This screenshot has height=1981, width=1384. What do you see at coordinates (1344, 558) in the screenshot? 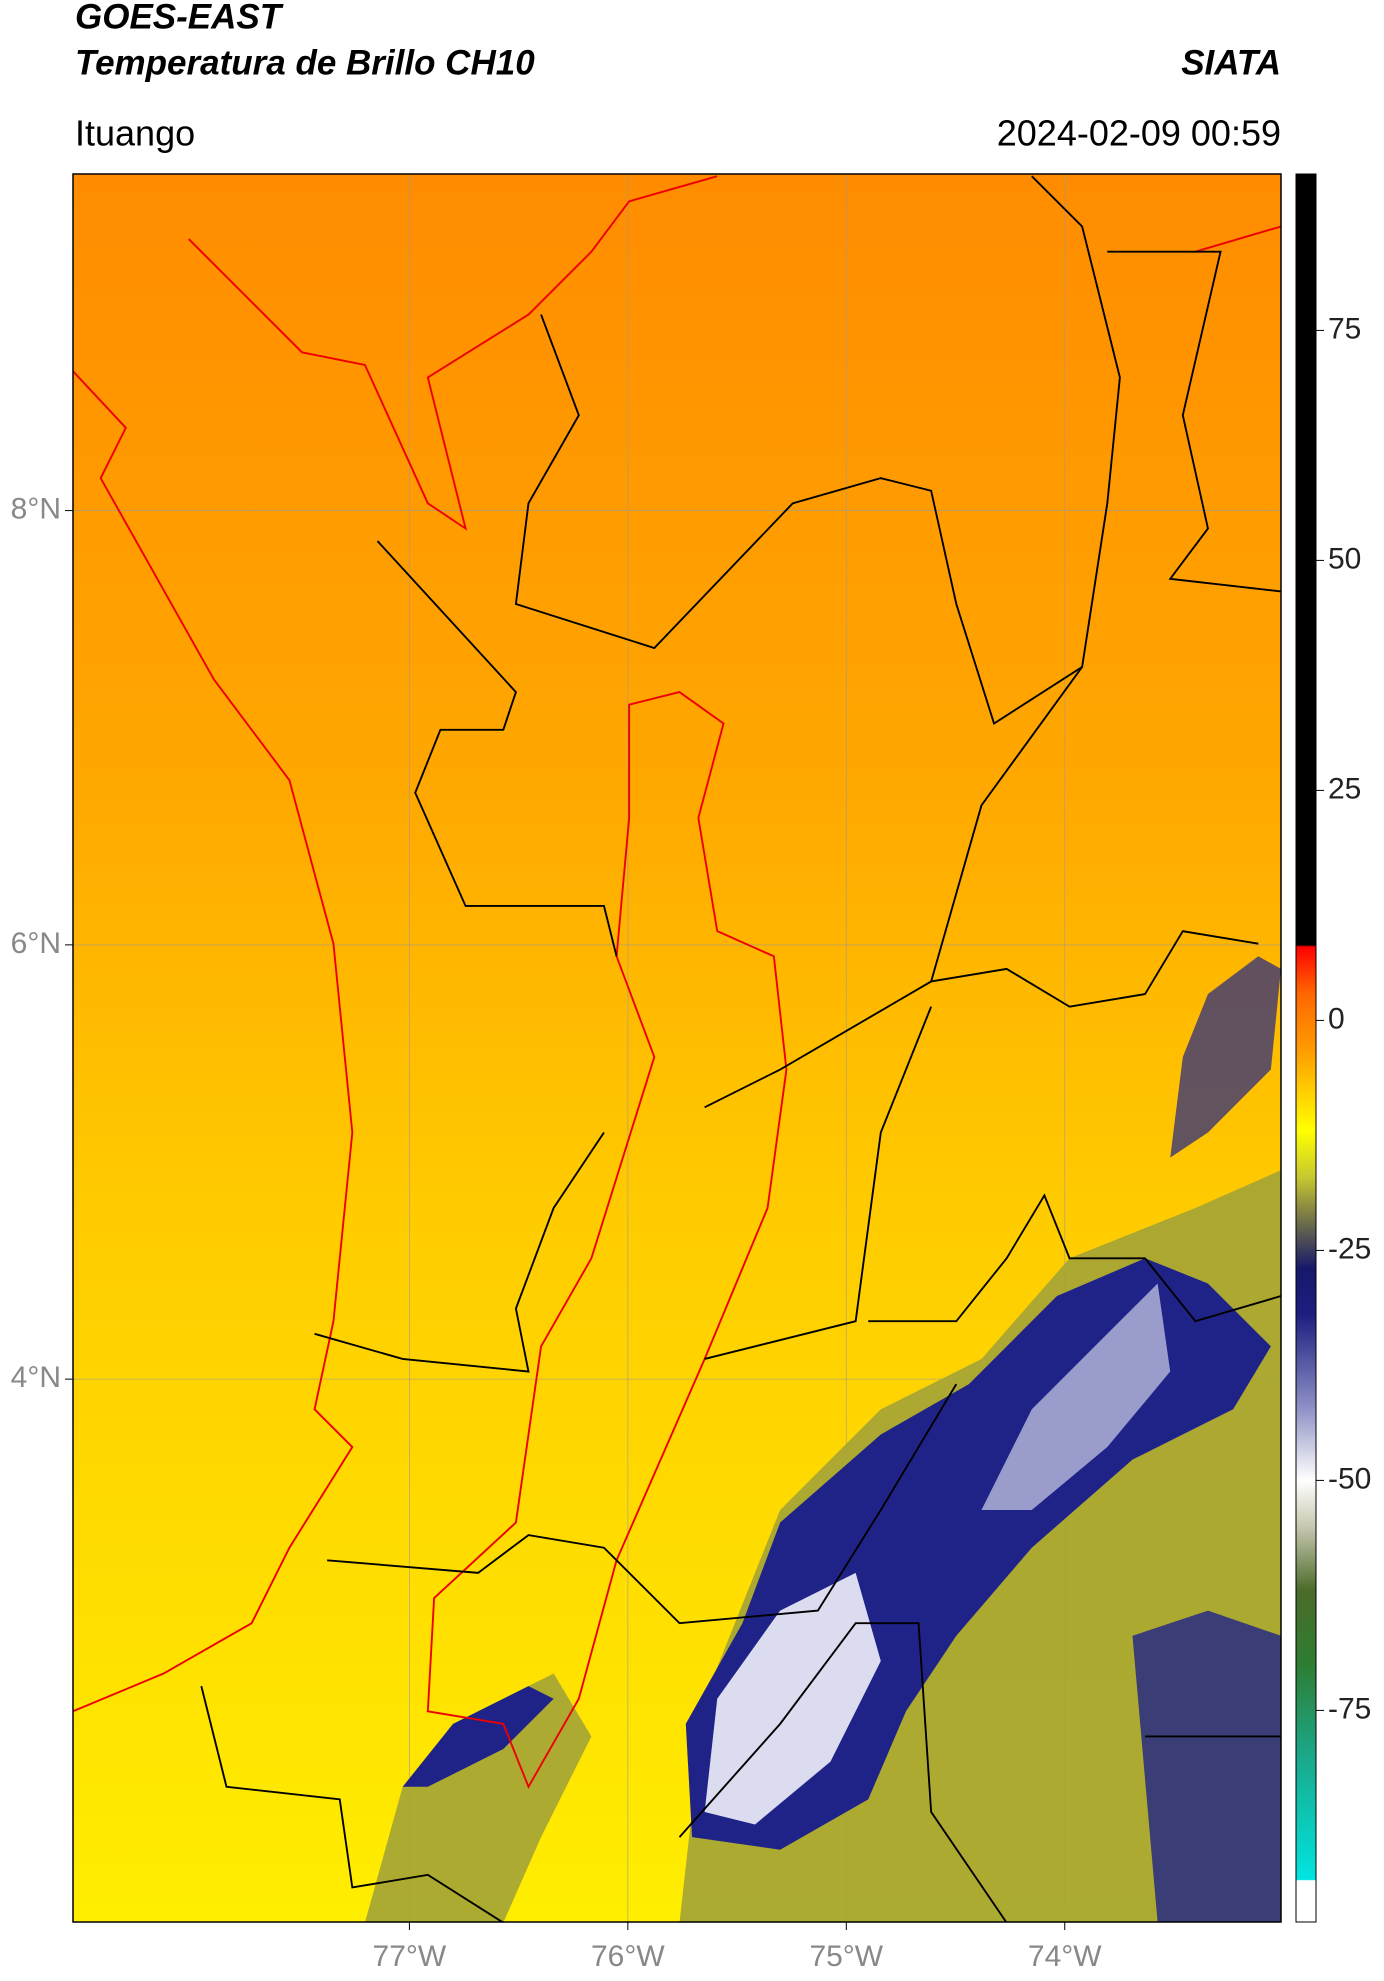
I see `colorbar-tick-label: 50` at bounding box center [1344, 558].